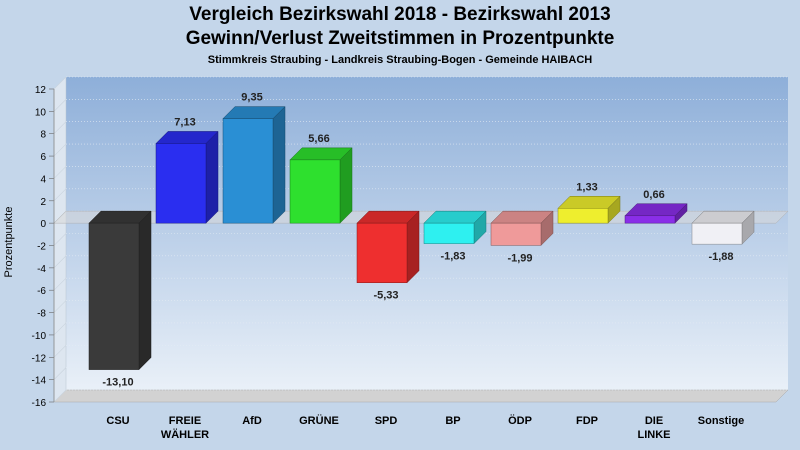 The width and height of the screenshot is (800, 450). Describe the element at coordinates (654, 421) in the screenshot. I see `x-tick-label: DIE` at that location.